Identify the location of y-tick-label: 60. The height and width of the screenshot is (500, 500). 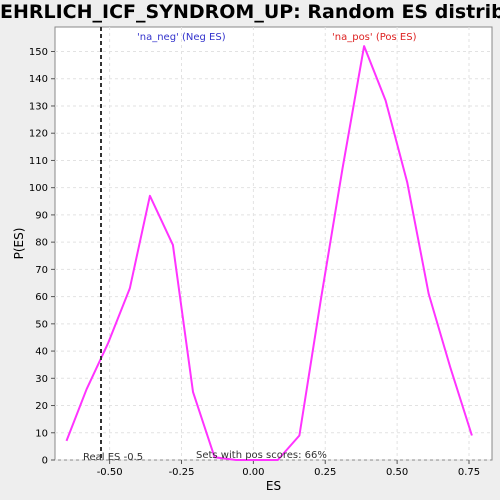
(41, 297).